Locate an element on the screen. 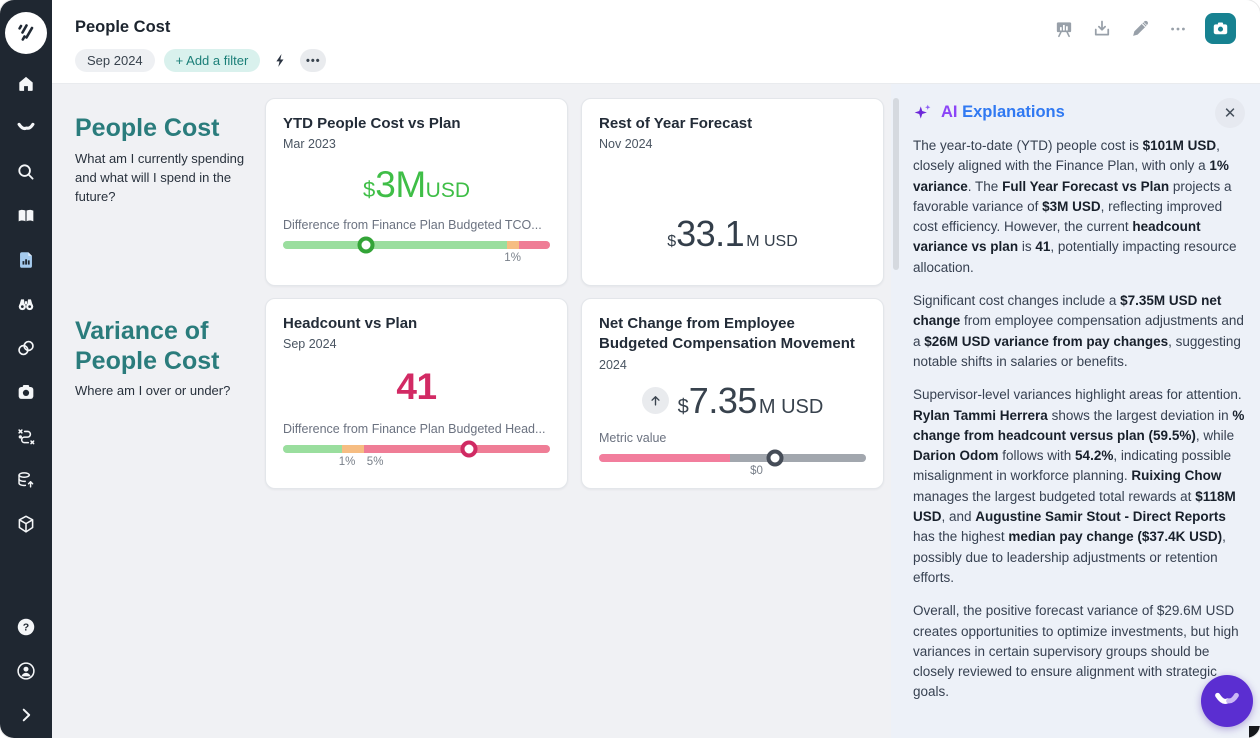 The width and height of the screenshot is (1260, 738). pencil-icon is located at coordinates (1140, 28).